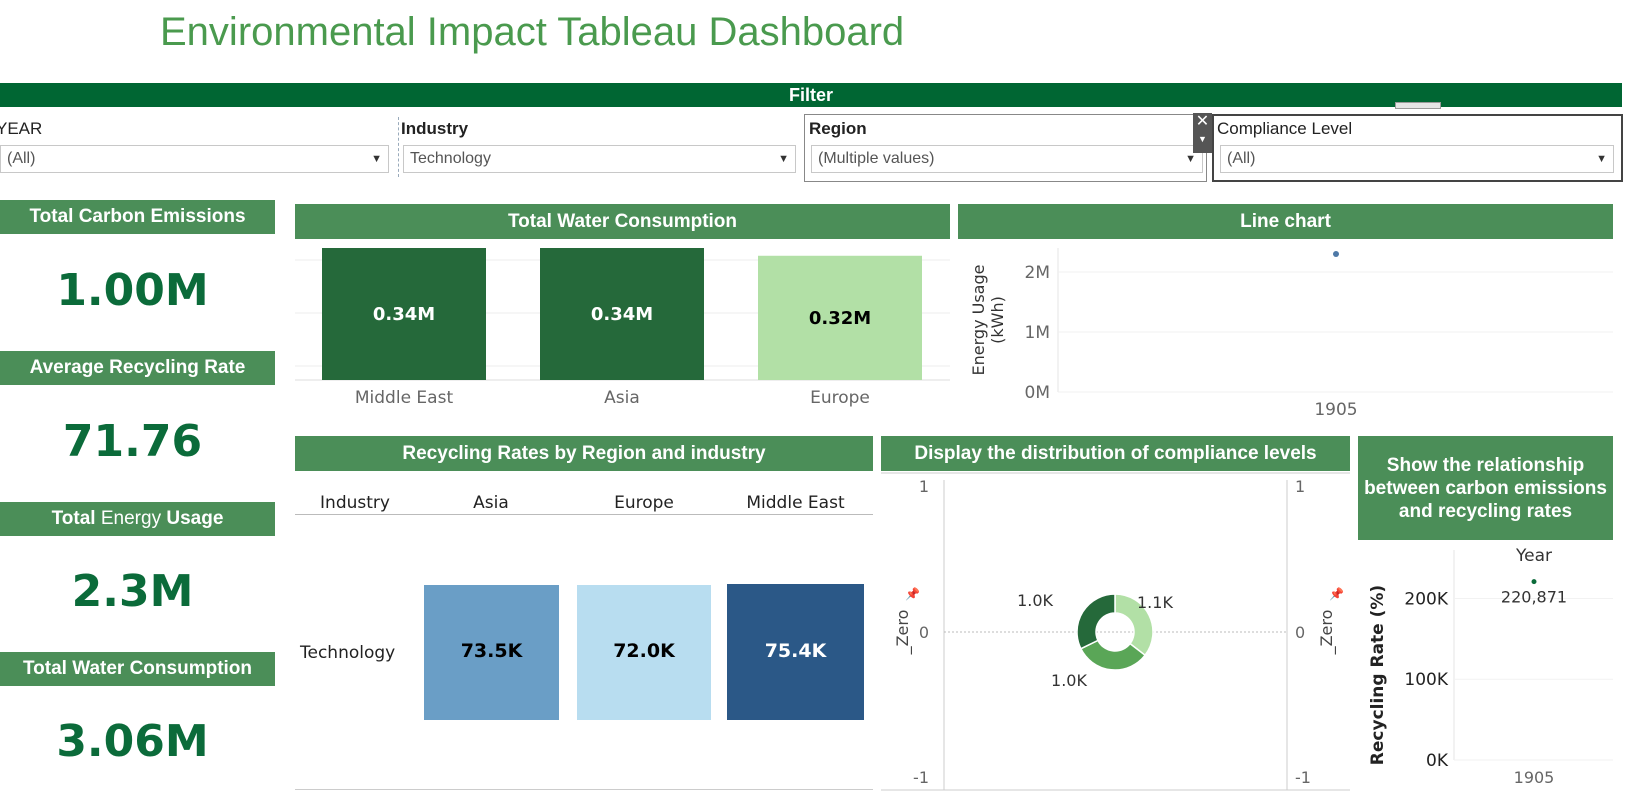 The image size is (1638, 804). What do you see at coordinates (73, 518) in the screenshot?
I see `kpi-energy-label-a: Total` at bounding box center [73, 518].